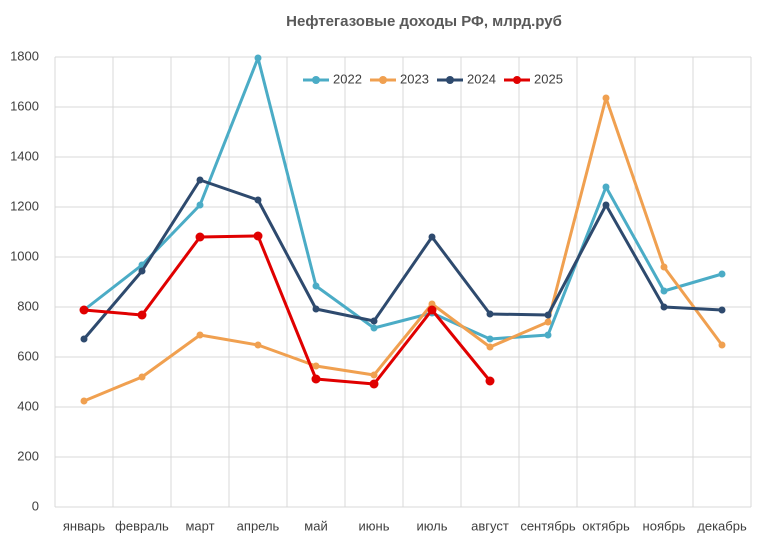 This screenshot has height=552, width=764. I want to click on y-tick-label: 1200, so click(24, 205).